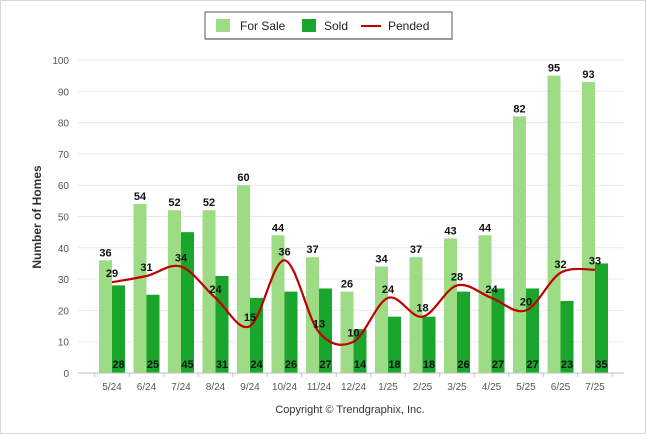 The width and height of the screenshot is (646, 434). What do you see at coordinates (416, 250) in the screenshot?
I see `label-for-sale-2-25: 37` at bounding box center [416, 250].